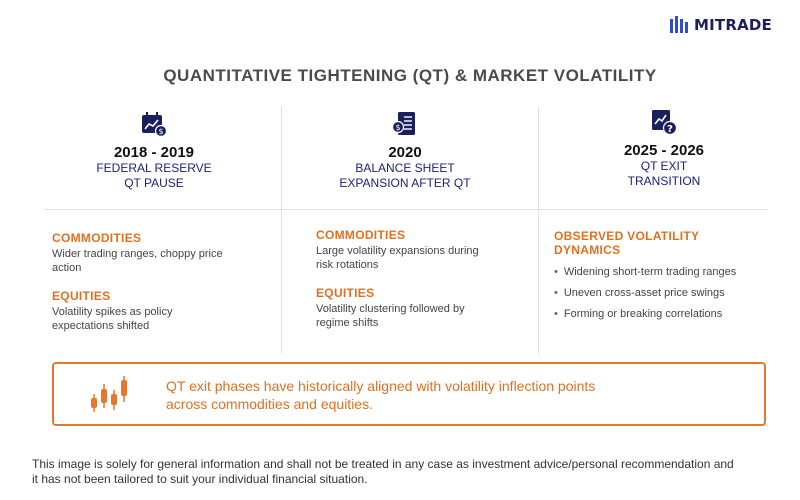 The image size is (800, 500). Describe the element at coordinates (627, 236) in the screenshot. I see `section-title: OBSERVED VOLATILITY` at that location.